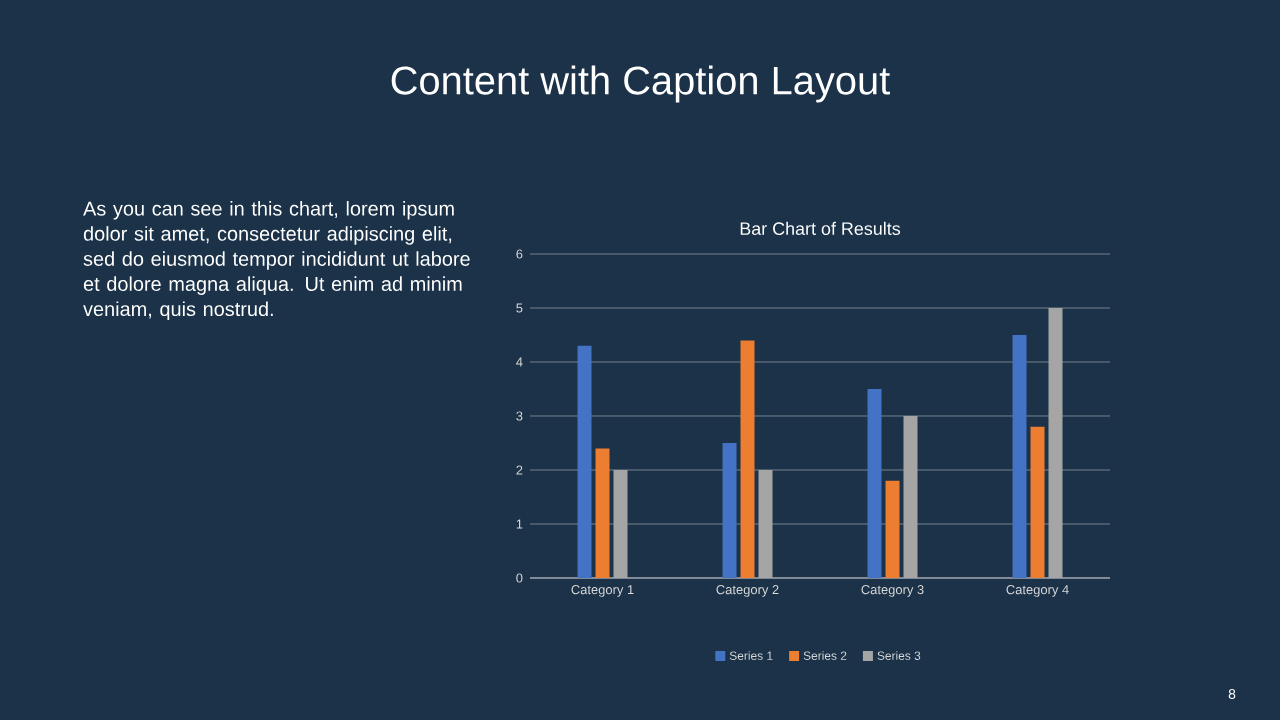  I want to click on chart-title: Bar Chart of Results, so click(820, 228).